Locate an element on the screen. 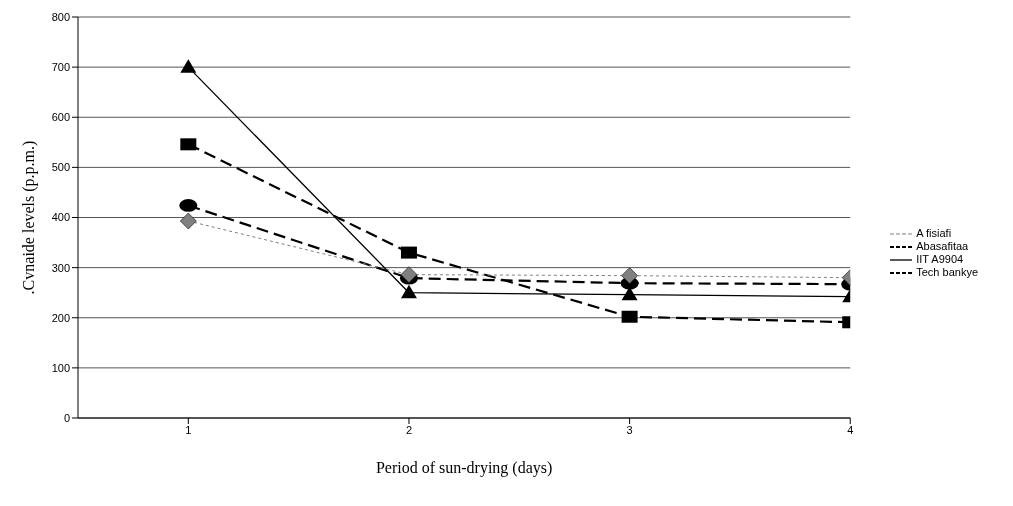 The width and height of the screenshot is (1013, 506). y-tick-label: 100 is located at coordinates (60, 367).